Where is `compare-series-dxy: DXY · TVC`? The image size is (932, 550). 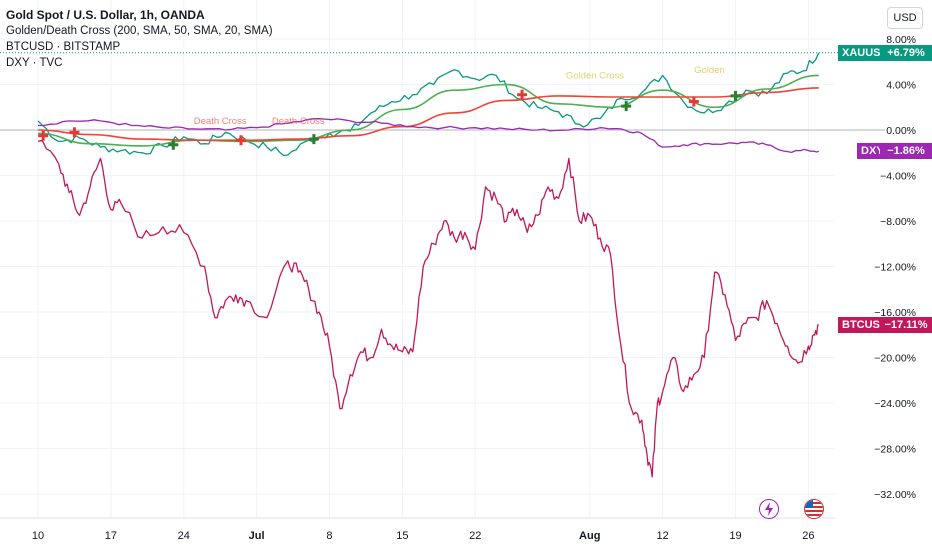
compare-series-dxy: DXY · TVC is located at coordinates (34, 63).